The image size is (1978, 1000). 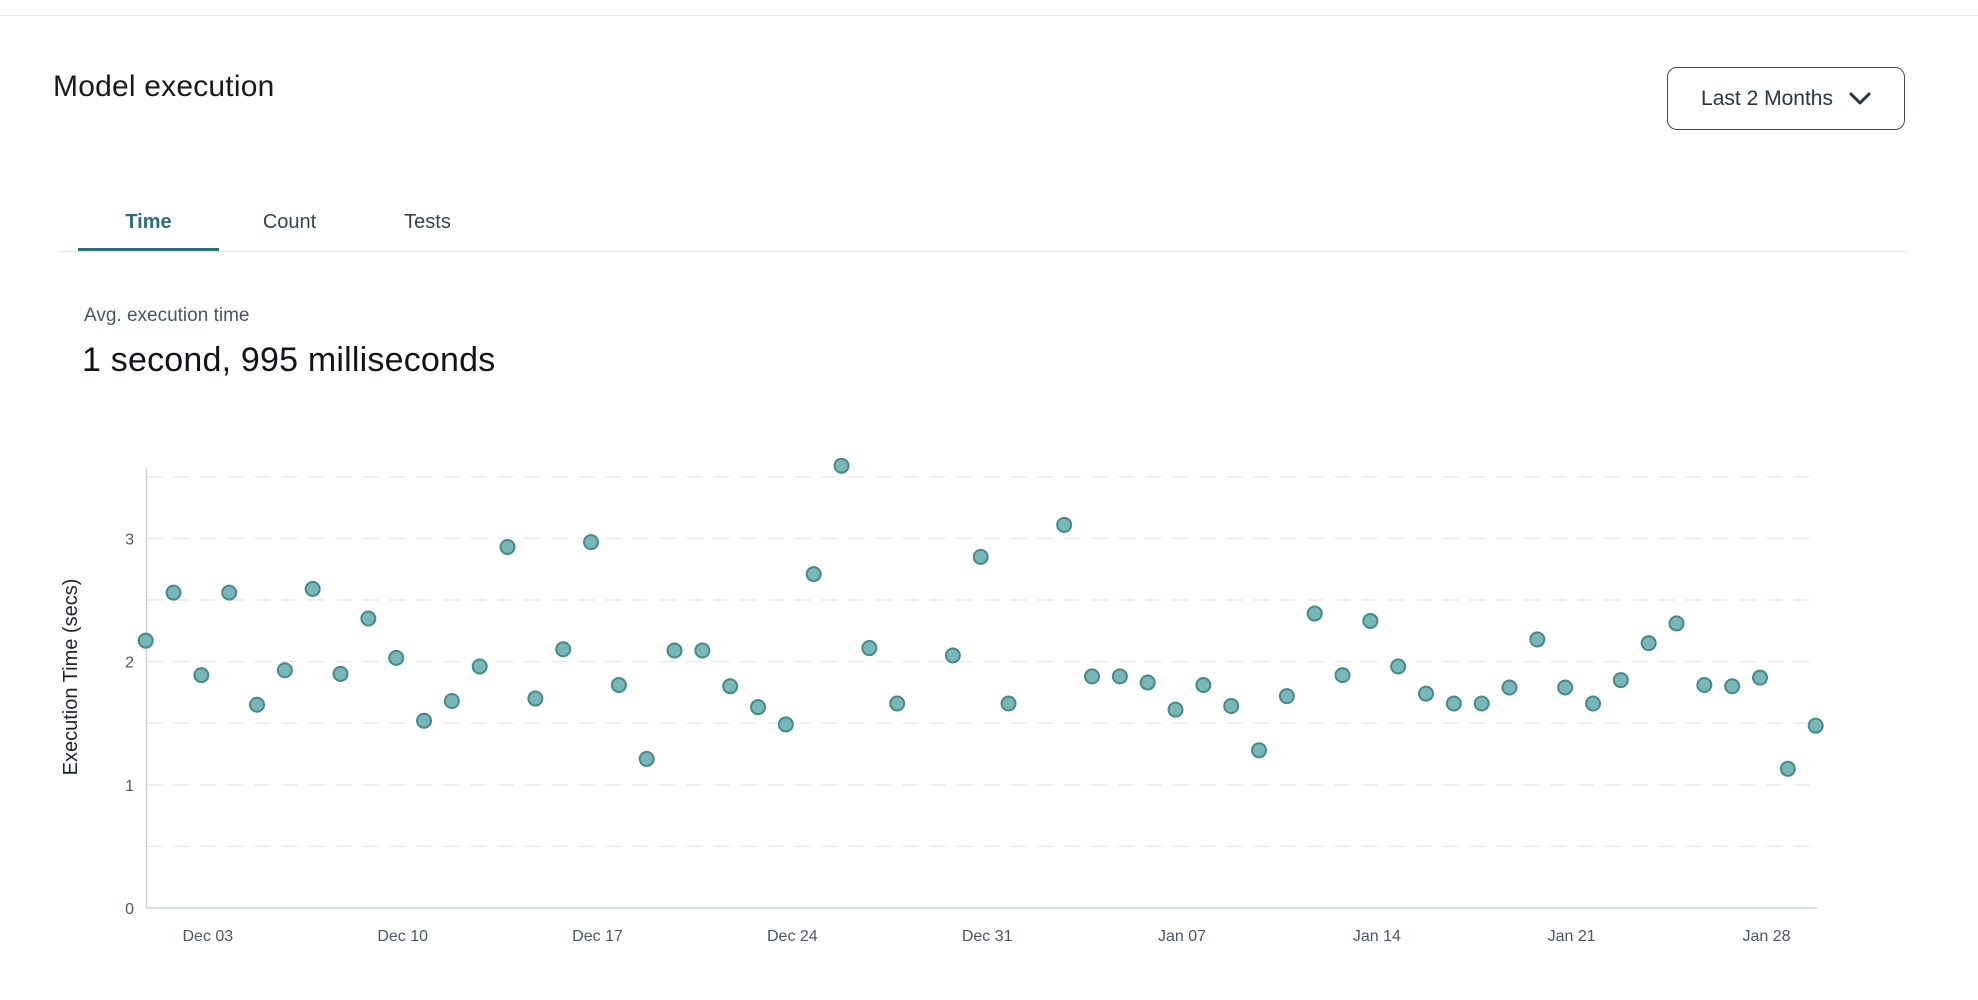 What do you see at coordinates (597, 936) in the screenshot?
I see `x-tick-label: Dec 17` at bounding box center [597, 936].